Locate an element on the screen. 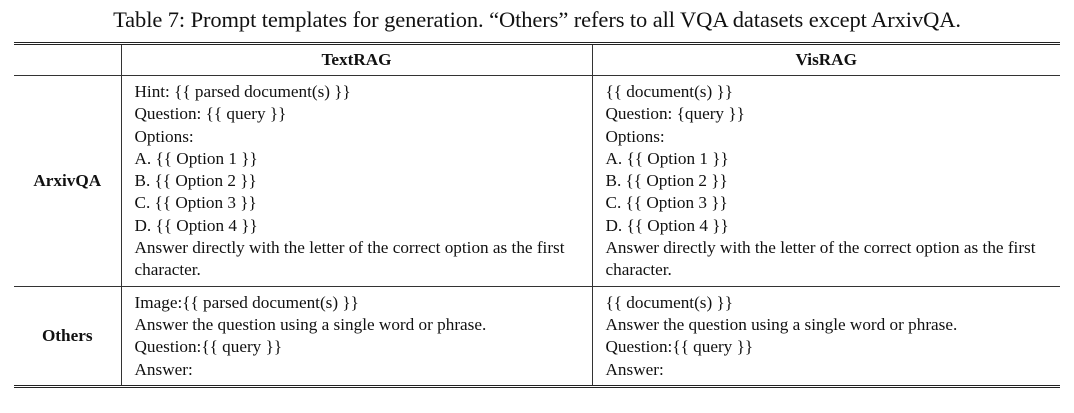 The width and height of the screenshot is (1074, 413). row-label-others: Others is located at coordinates (67, 337).